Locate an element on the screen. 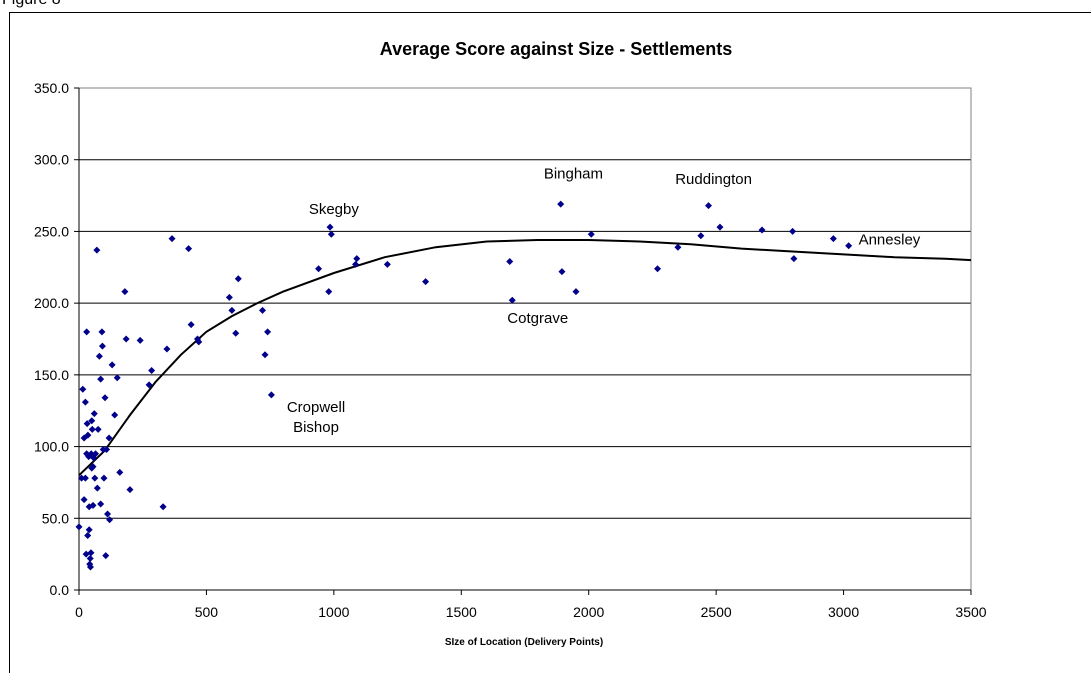  y-tick-label: 250.0 is located at coordinates (51, 231).